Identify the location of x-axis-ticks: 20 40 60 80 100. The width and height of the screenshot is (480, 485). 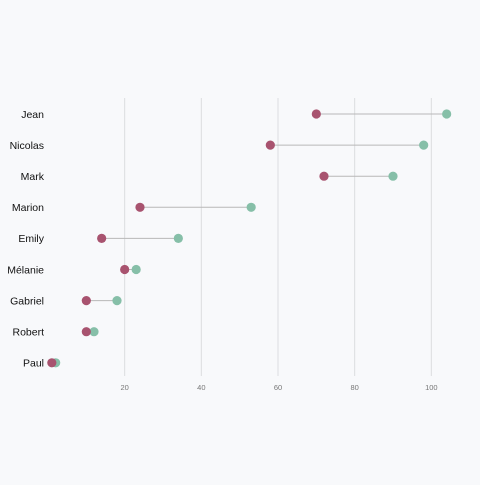
(278, 387).